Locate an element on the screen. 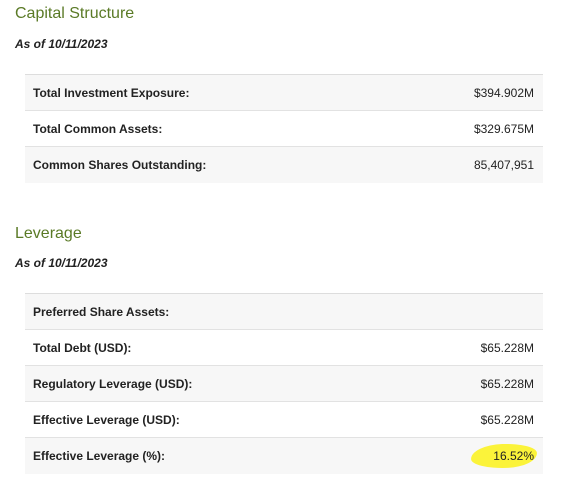 Image resolution: width=565 pixels, height=478 pixels. capital-structure-title: Capital Structure is located at coordinates (75, 13).